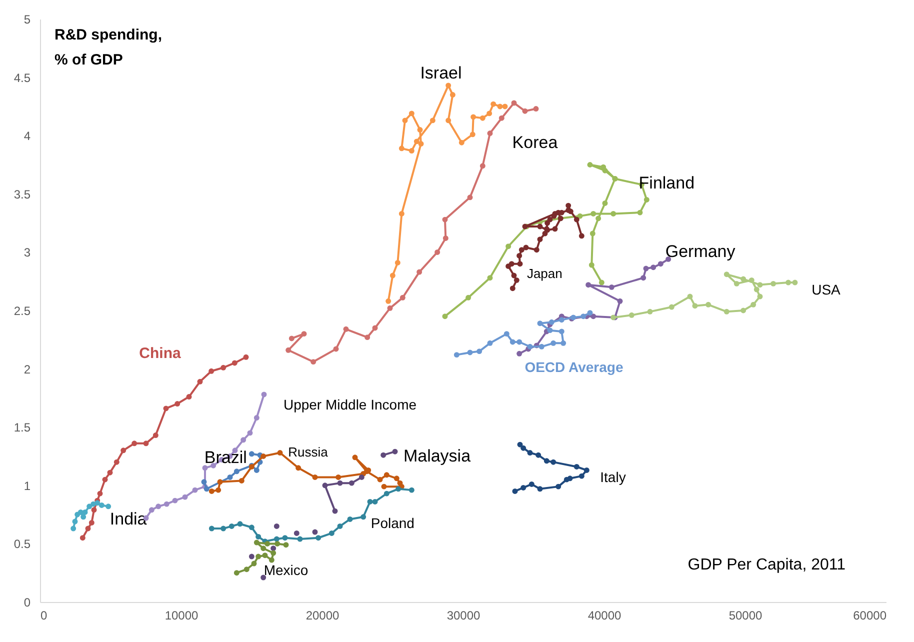 This screenshot has width=914, height=642. What do you see at coordinates (605, 615) in the screenshot?
I see `x-tick-label: 40000` at bounding box center [605, 615].